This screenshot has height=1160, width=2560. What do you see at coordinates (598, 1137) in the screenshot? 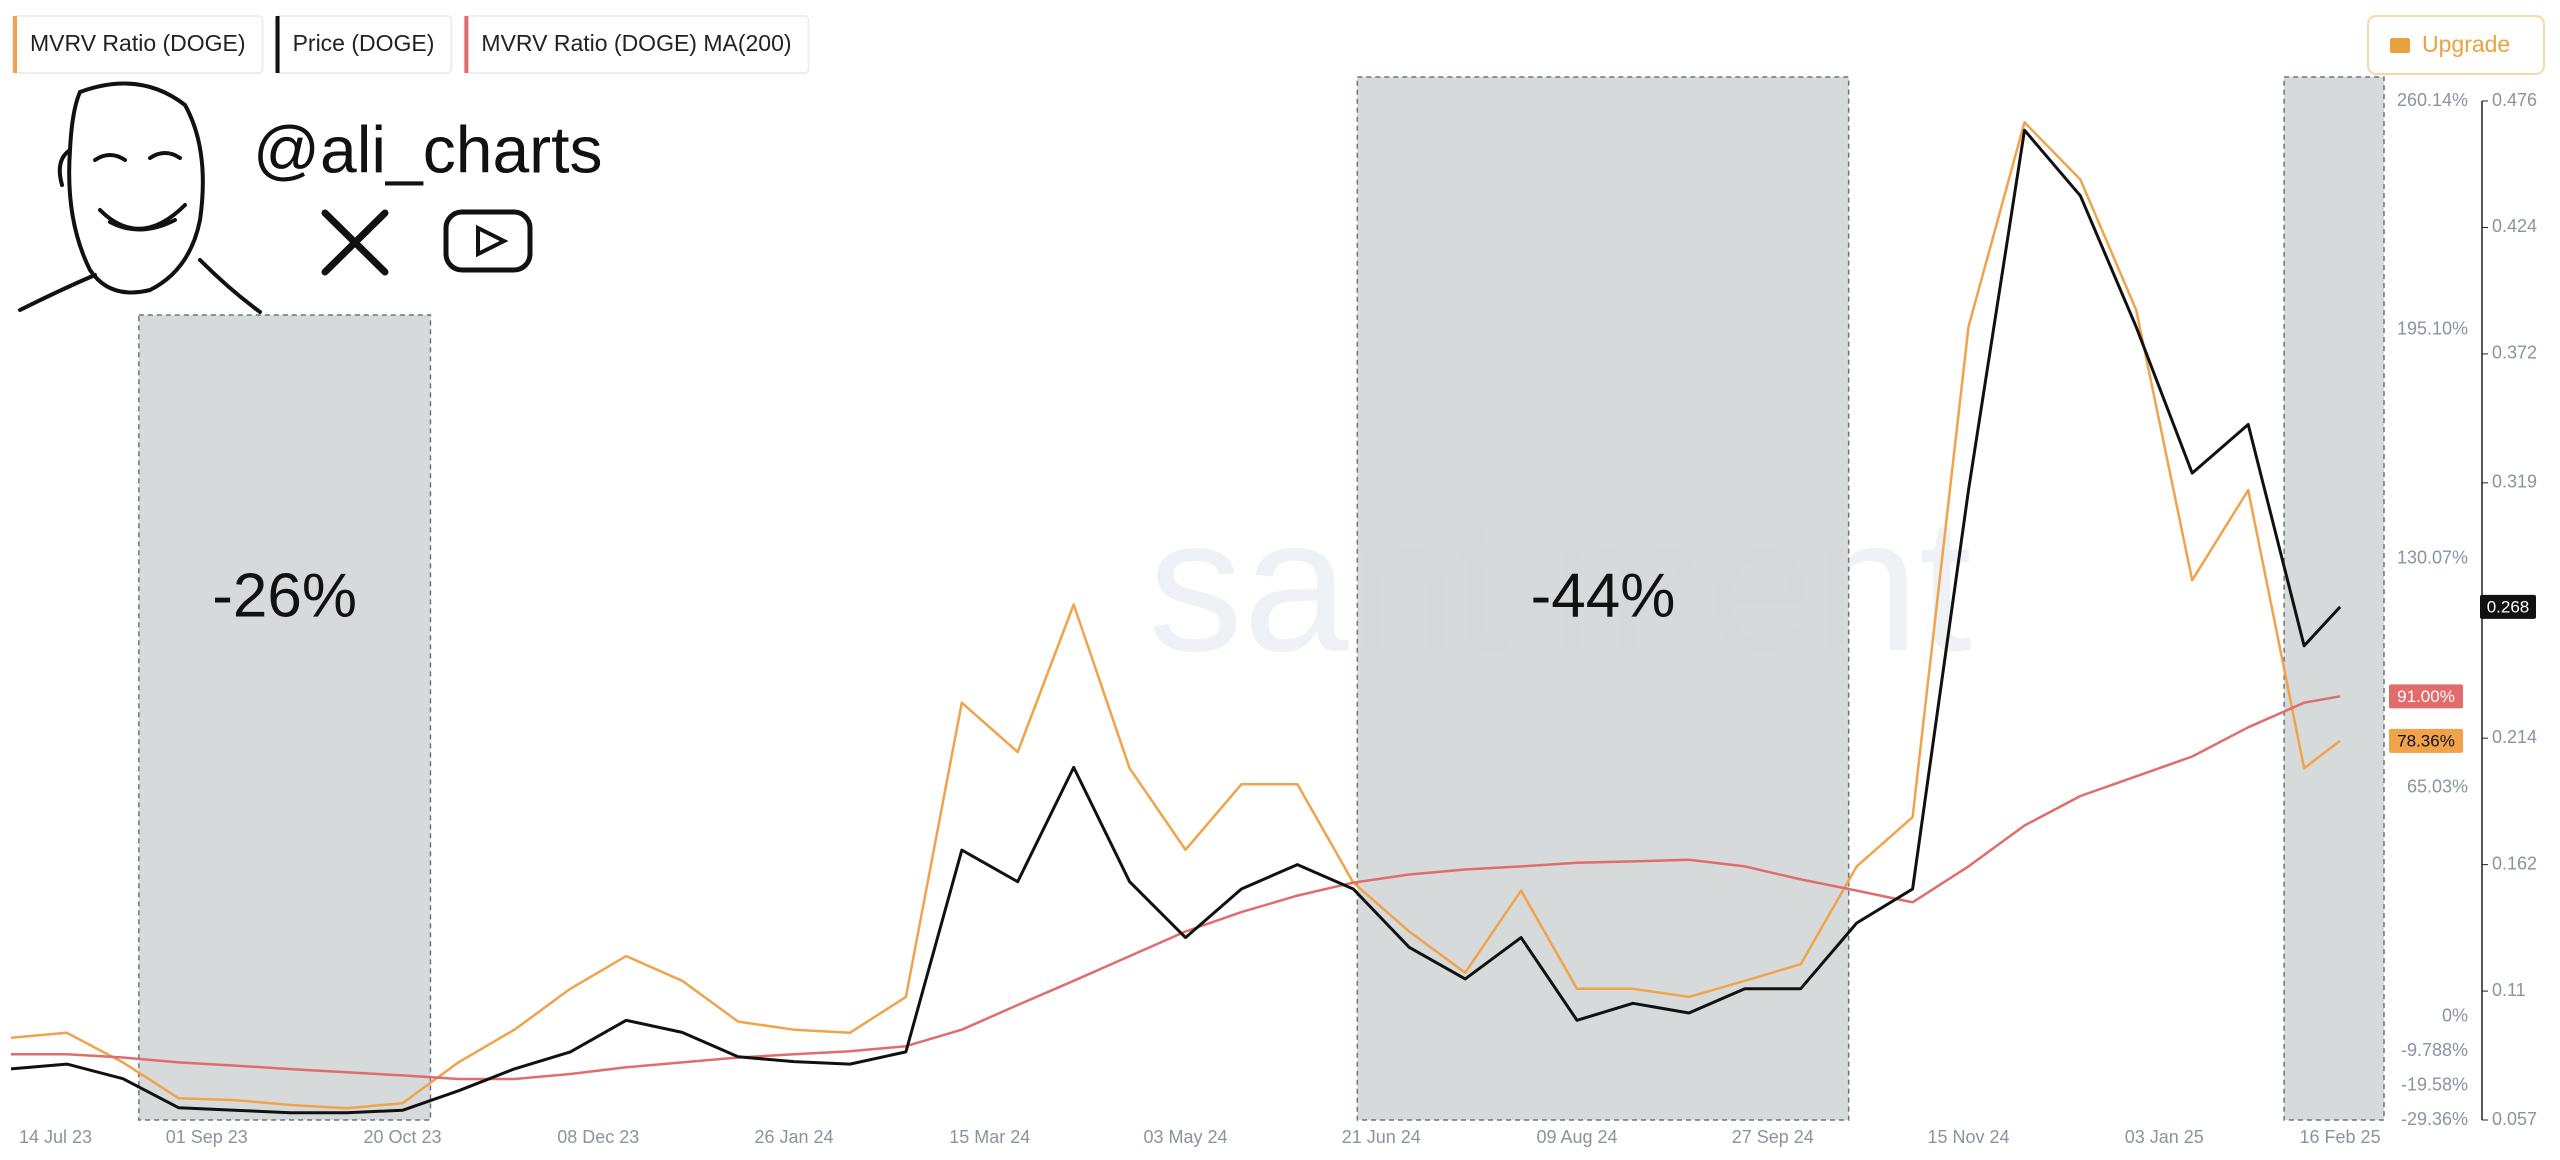
I see `x-tick-label: 08 Dec 23` at bounding box center [598, 1137].